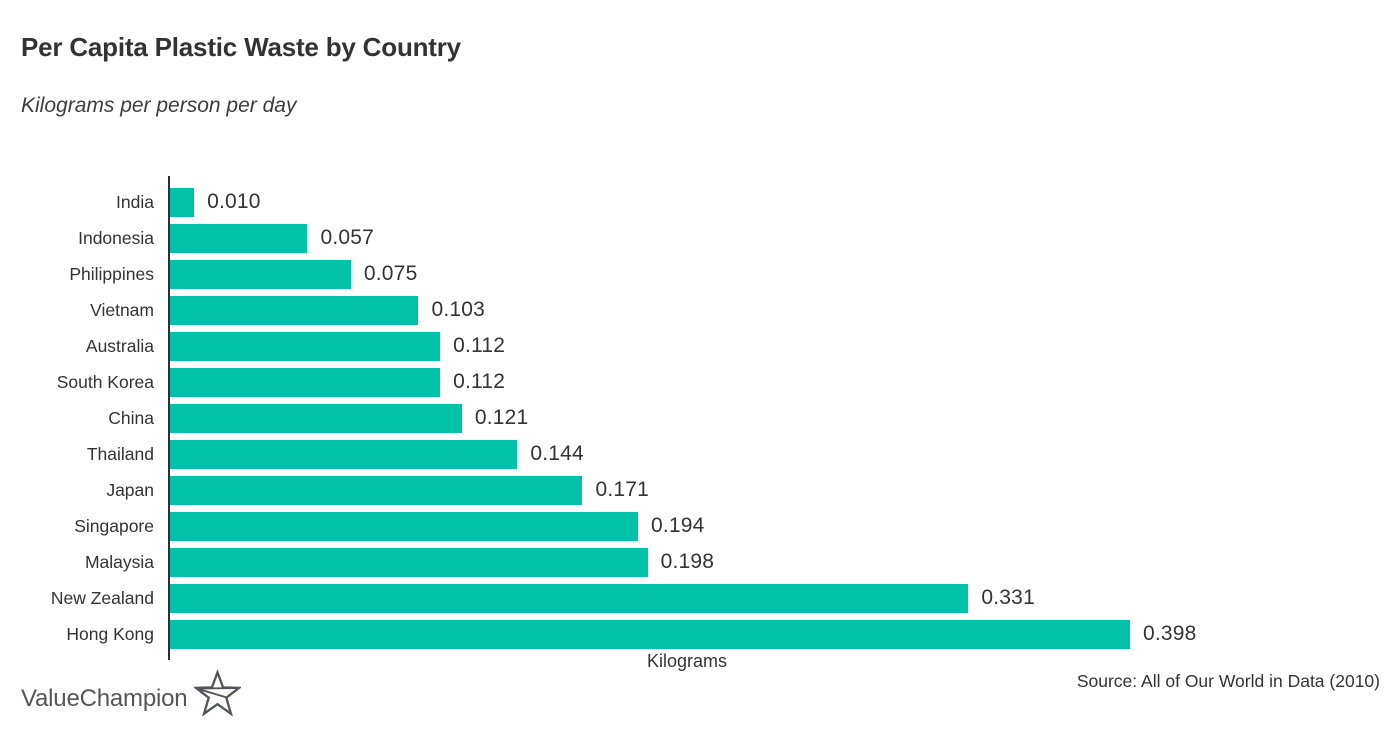 The height and width of the screenshot is (750, 1400). What do you see at coordinates (119, 345) in the screenshot?
I see `category-label: Australia` at bounding box center [119, 345].